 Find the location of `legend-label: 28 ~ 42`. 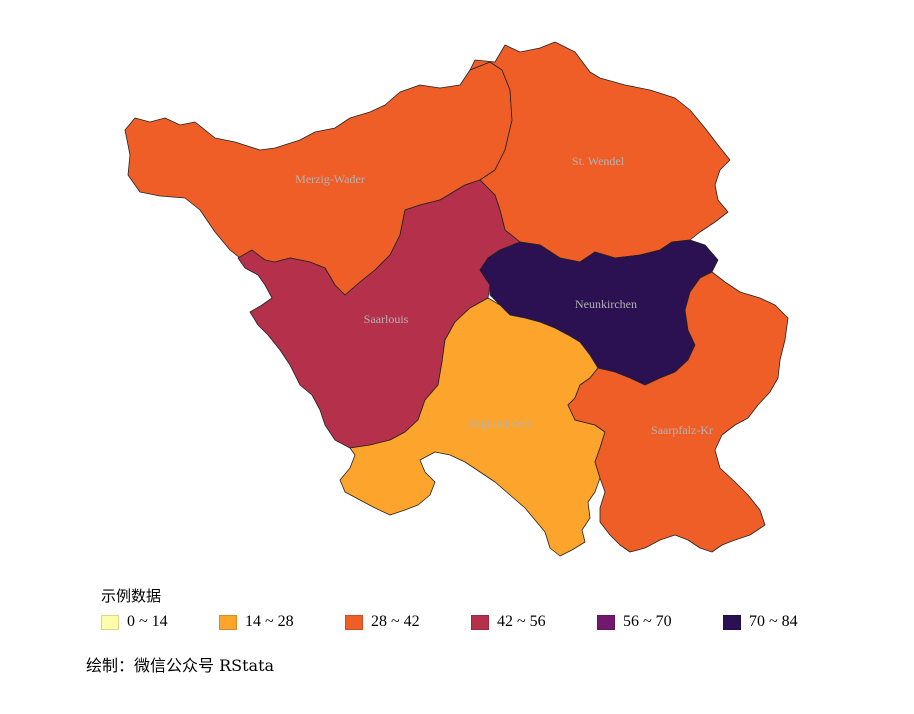

legend-label: 28 ~ 42 is located at coordinates (395, 621).